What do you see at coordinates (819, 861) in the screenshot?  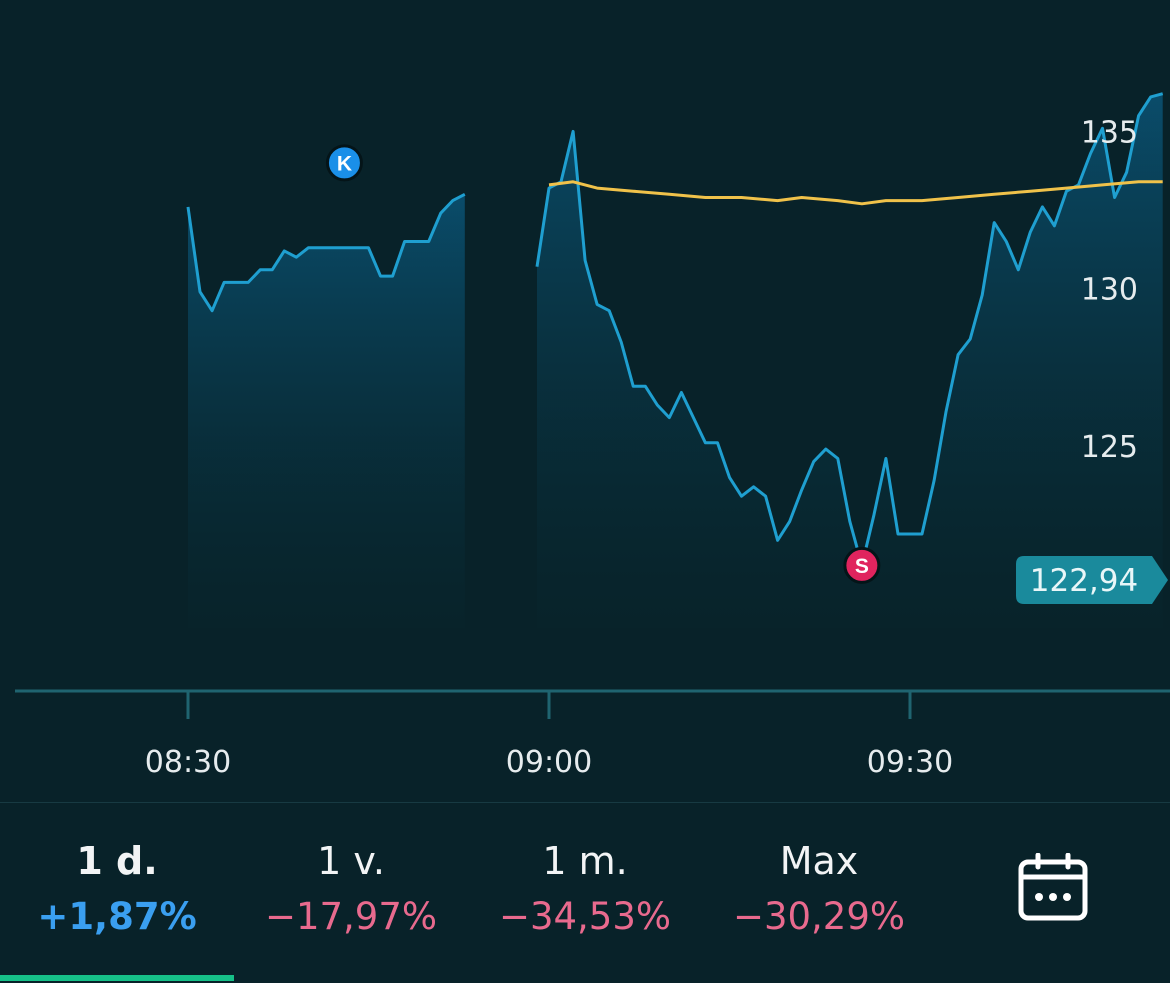 I see `period-label: Max` at bounding box center [819, 861].